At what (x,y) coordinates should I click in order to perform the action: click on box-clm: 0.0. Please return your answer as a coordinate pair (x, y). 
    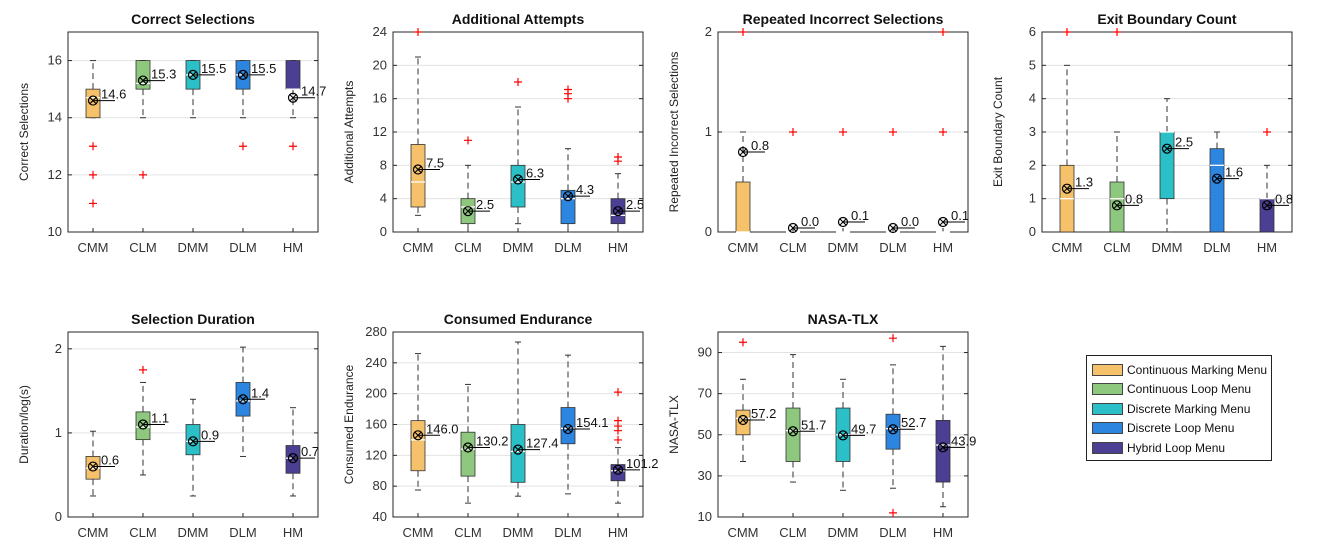
    Looking at the image, I should click on (802, 181).